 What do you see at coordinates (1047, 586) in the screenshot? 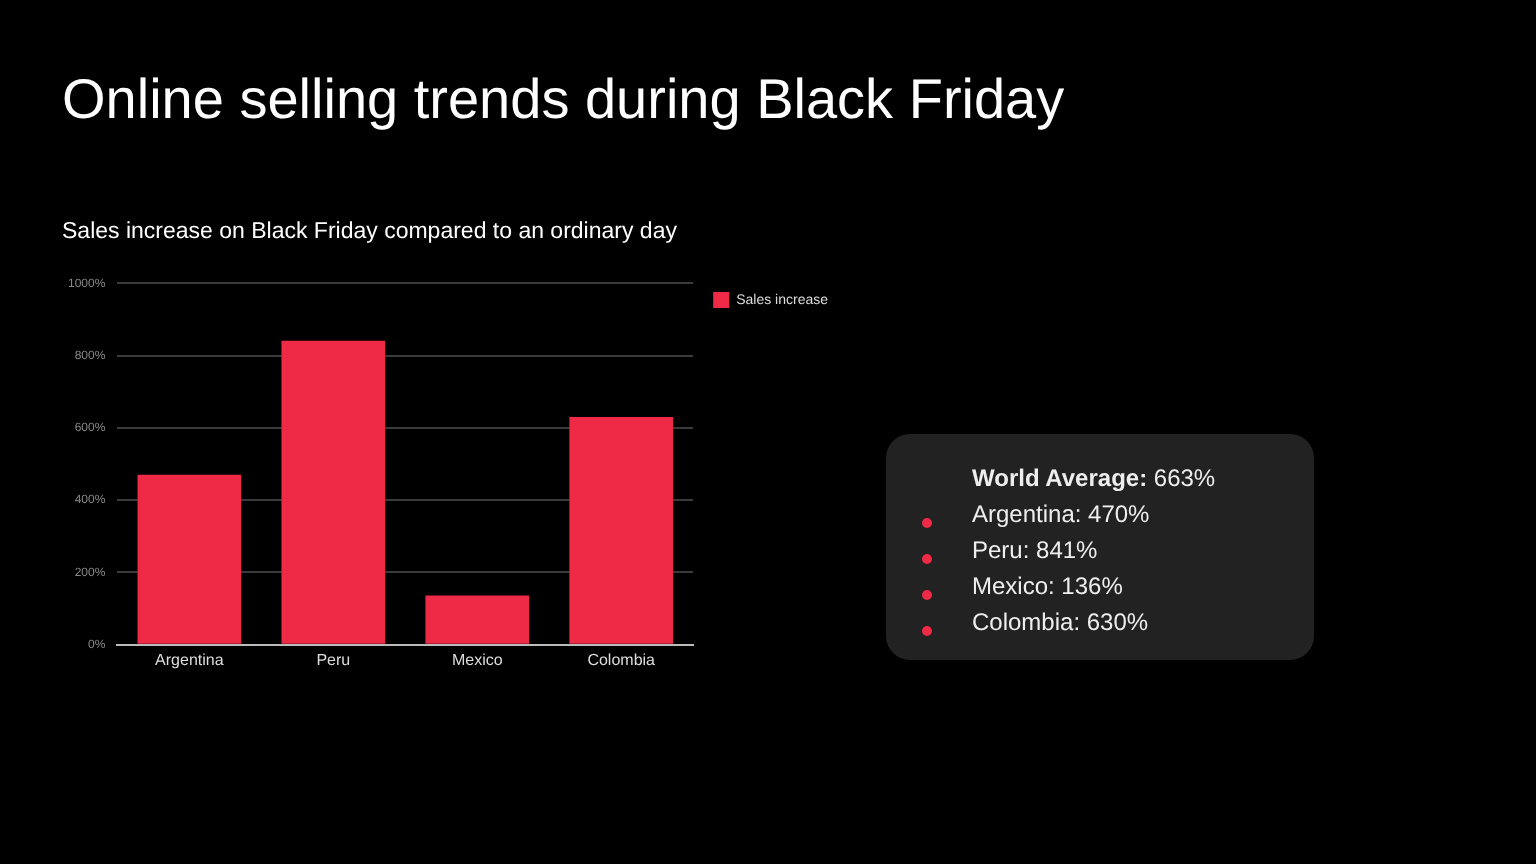
I see `text: Mexico: 136%` at bounding box center [1047, 586].